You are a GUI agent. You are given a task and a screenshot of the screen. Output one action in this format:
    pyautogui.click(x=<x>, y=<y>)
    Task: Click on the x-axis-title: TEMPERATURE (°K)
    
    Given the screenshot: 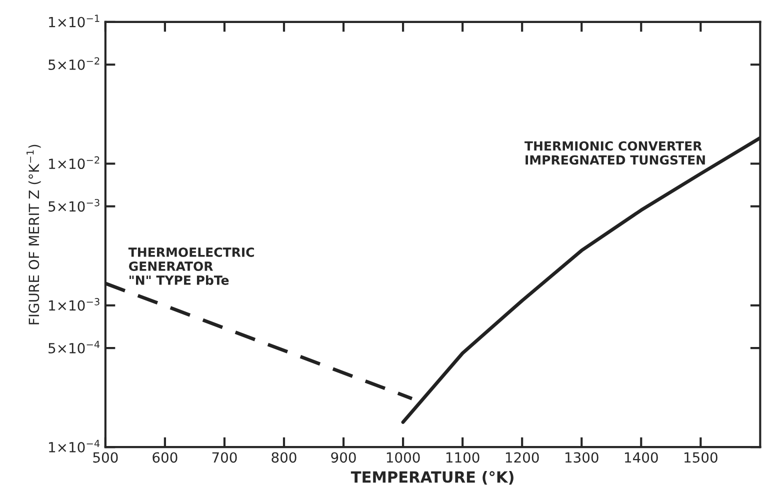 What is the action you would take?
    pyautogui.click(x=432, y=477)
    